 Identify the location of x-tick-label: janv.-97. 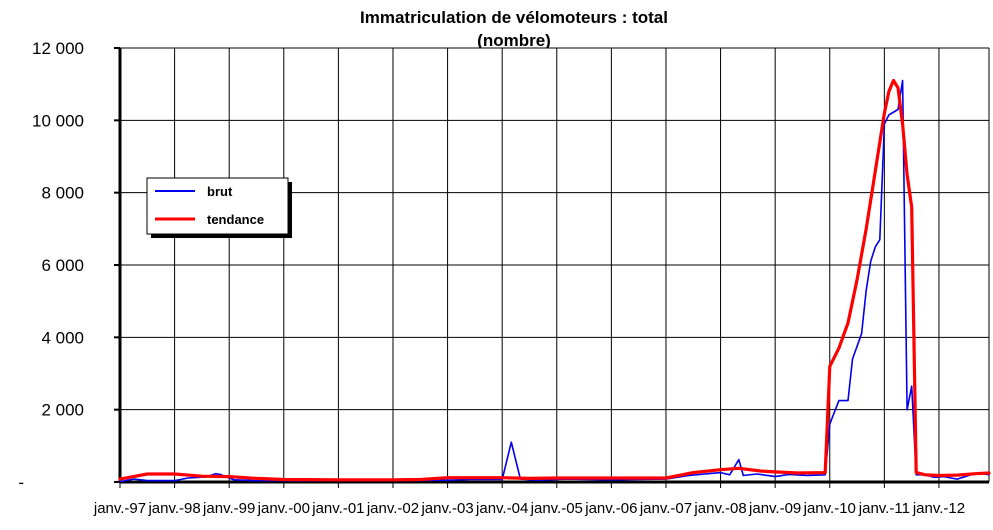
(119, 508).